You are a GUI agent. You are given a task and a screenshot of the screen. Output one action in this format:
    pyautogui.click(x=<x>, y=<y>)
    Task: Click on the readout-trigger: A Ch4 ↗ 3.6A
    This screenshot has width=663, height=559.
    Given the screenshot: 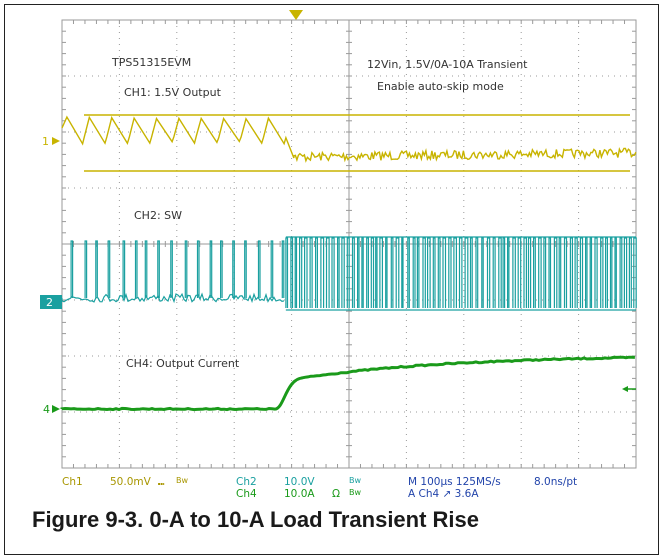 What is the action you would take?
    pyautogui.click(x=443, y=494)
    